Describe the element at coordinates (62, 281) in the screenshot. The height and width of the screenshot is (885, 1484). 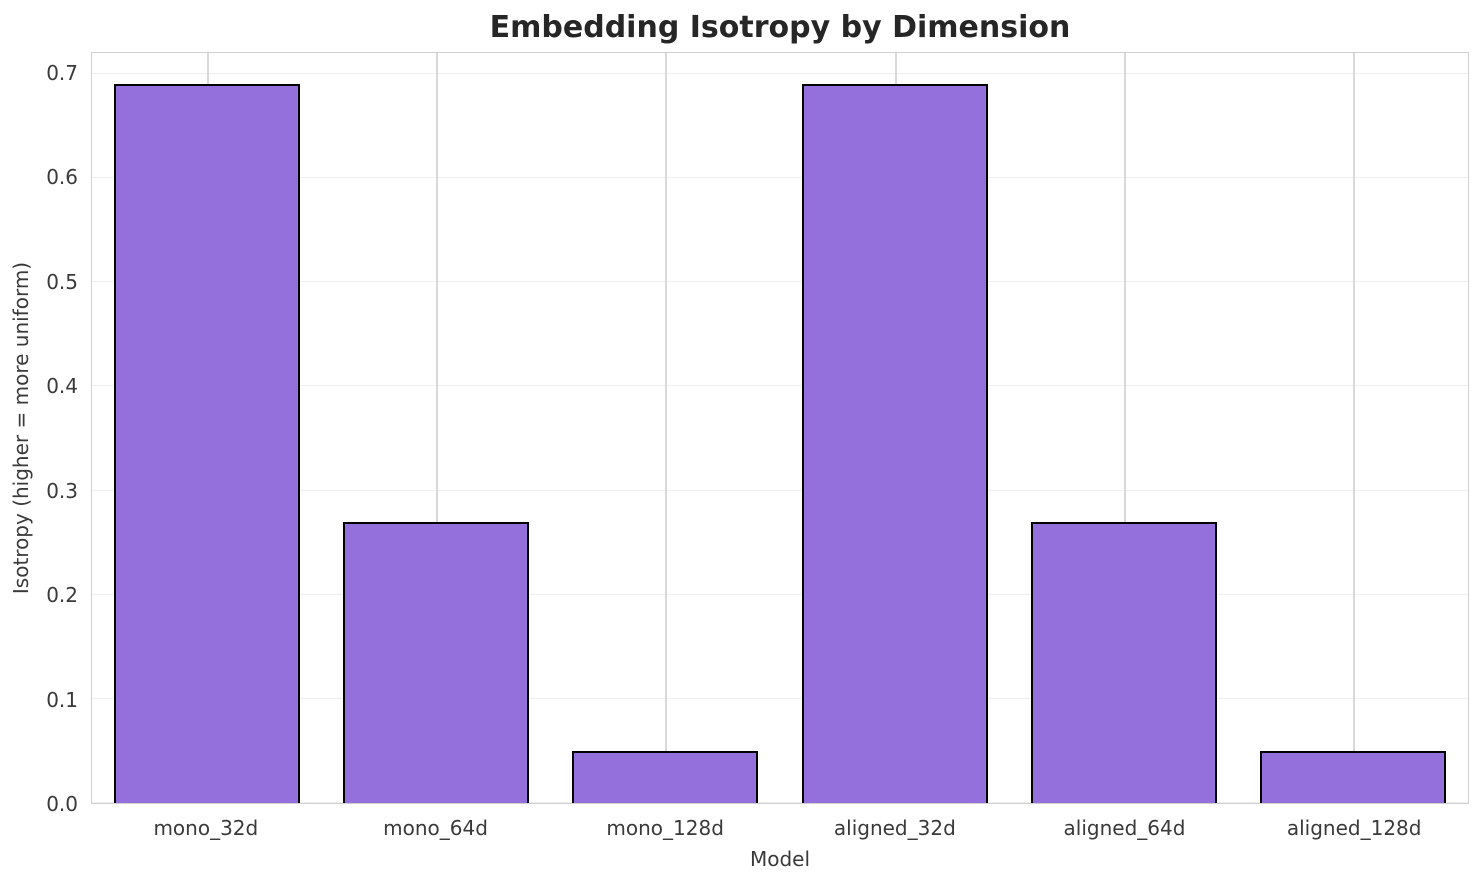
I see `y-tick-label: 0.5` at that location.